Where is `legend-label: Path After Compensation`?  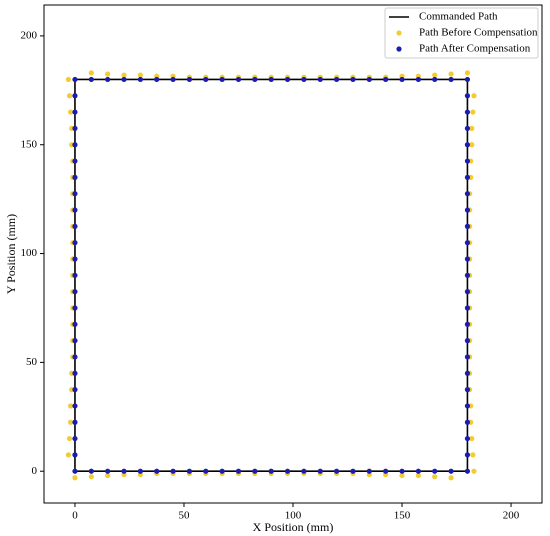
legend-label: Path After Compensation is located at coordinates (475, 49).